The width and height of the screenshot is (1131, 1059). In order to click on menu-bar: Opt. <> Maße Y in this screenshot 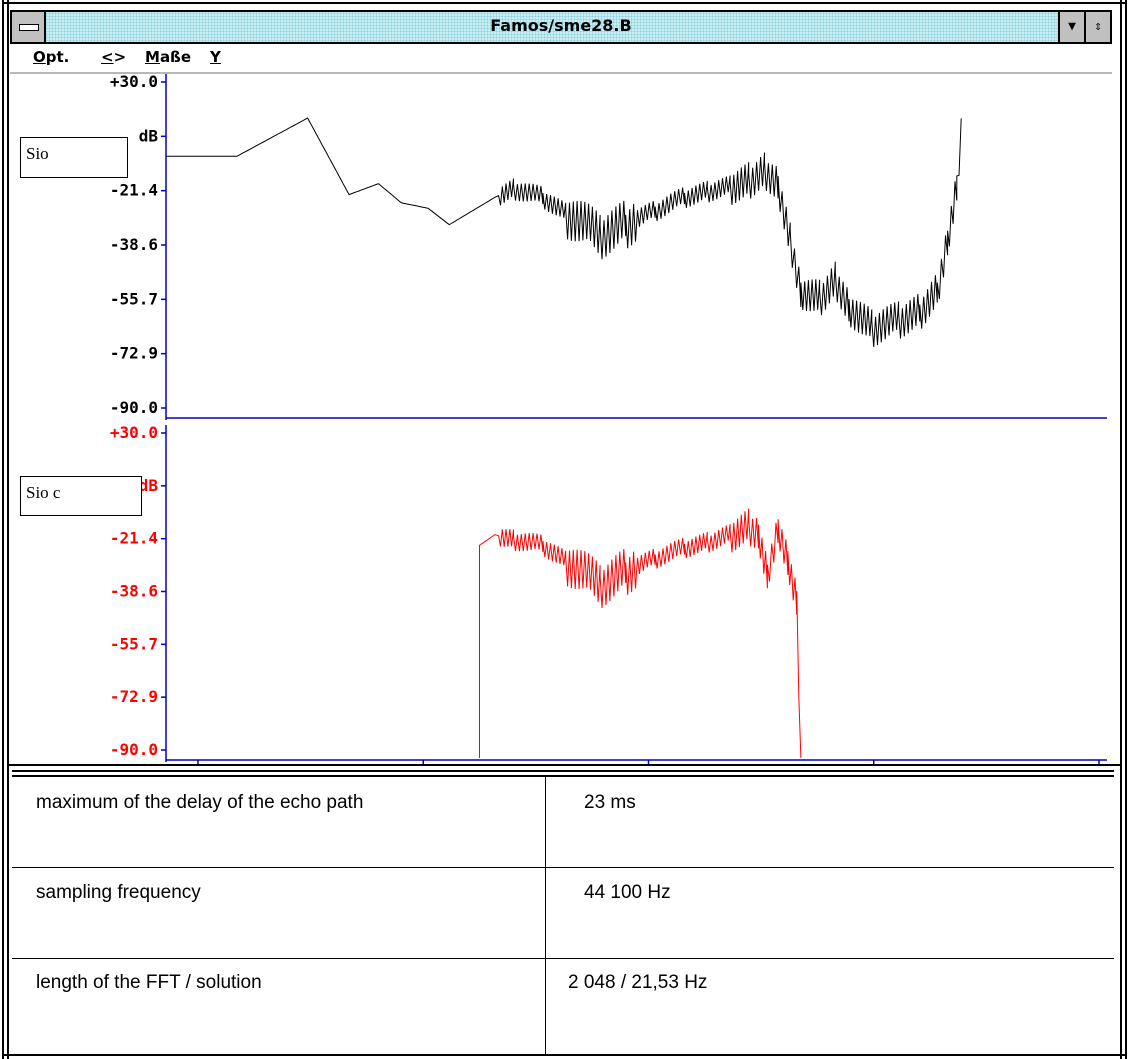, I will do `click(561, 59)`.